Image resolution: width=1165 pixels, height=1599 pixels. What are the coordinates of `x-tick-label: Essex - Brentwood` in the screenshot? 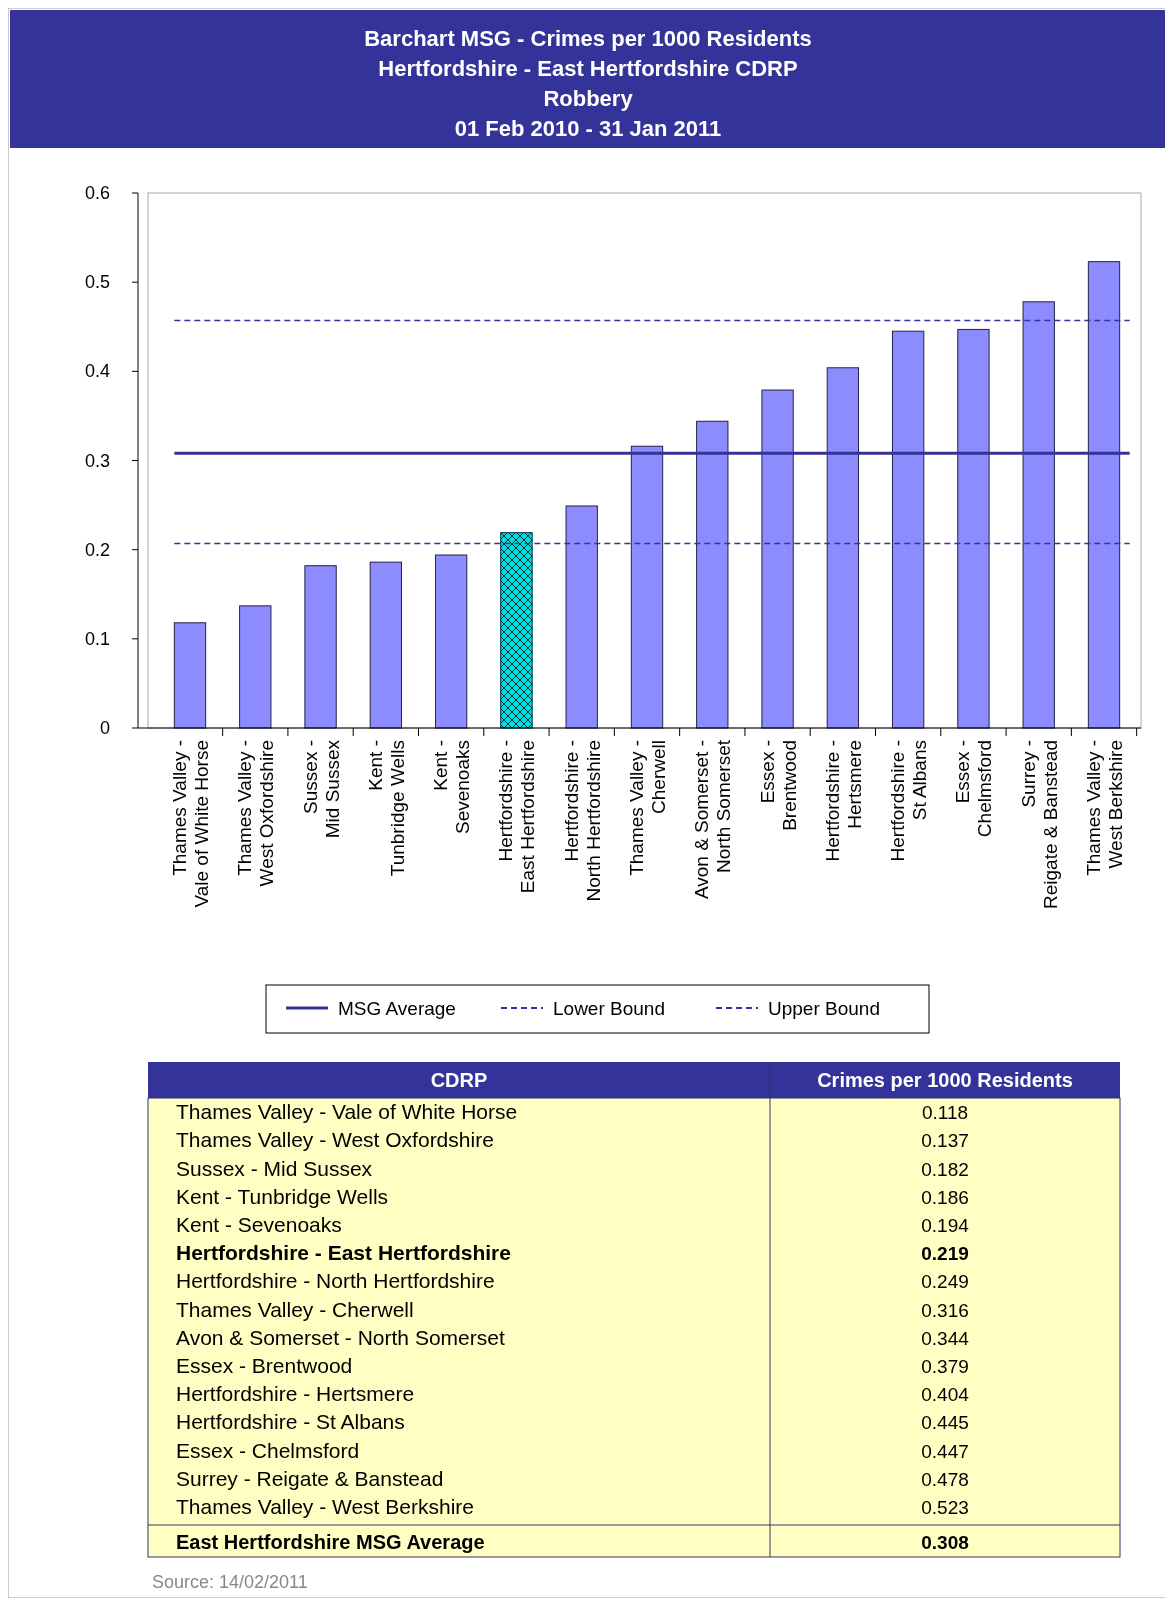 It's located at (778, 785).